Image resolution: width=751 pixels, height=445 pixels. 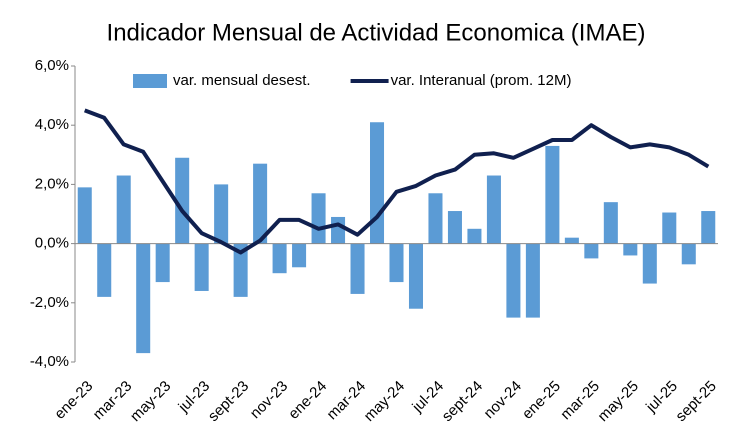 I want to click on y-tick-label: -2,0%, so click(x=49, y=302).